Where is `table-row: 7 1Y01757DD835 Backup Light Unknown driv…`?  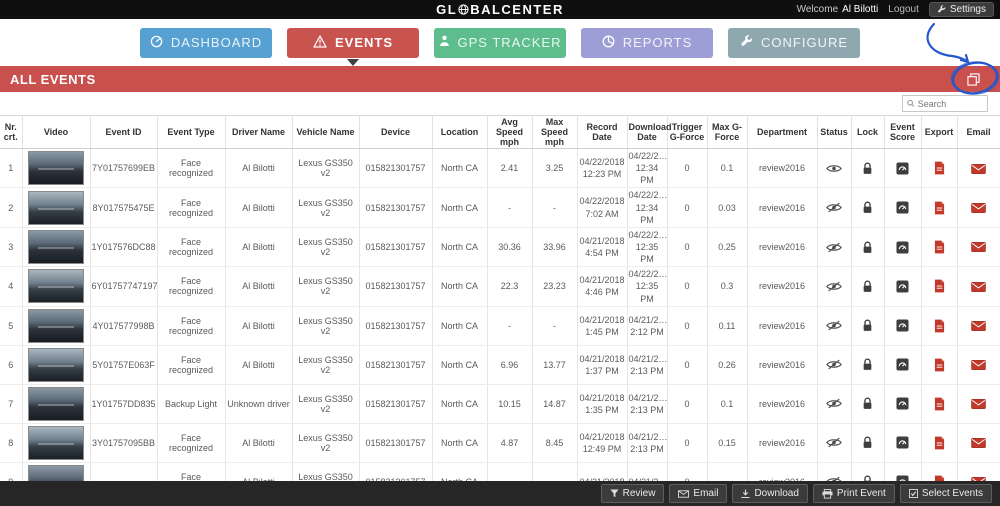
table-row: 7 1Y01757DD835 Backup Light Unknown driv… is located at coordinates (500, 404).